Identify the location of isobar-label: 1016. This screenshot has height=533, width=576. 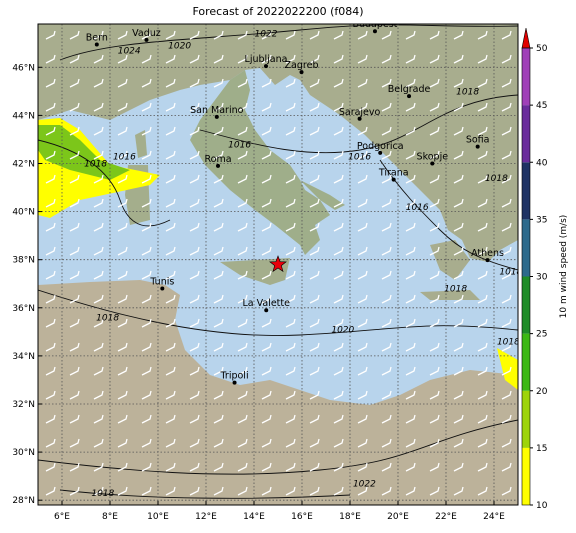
(417, 208).